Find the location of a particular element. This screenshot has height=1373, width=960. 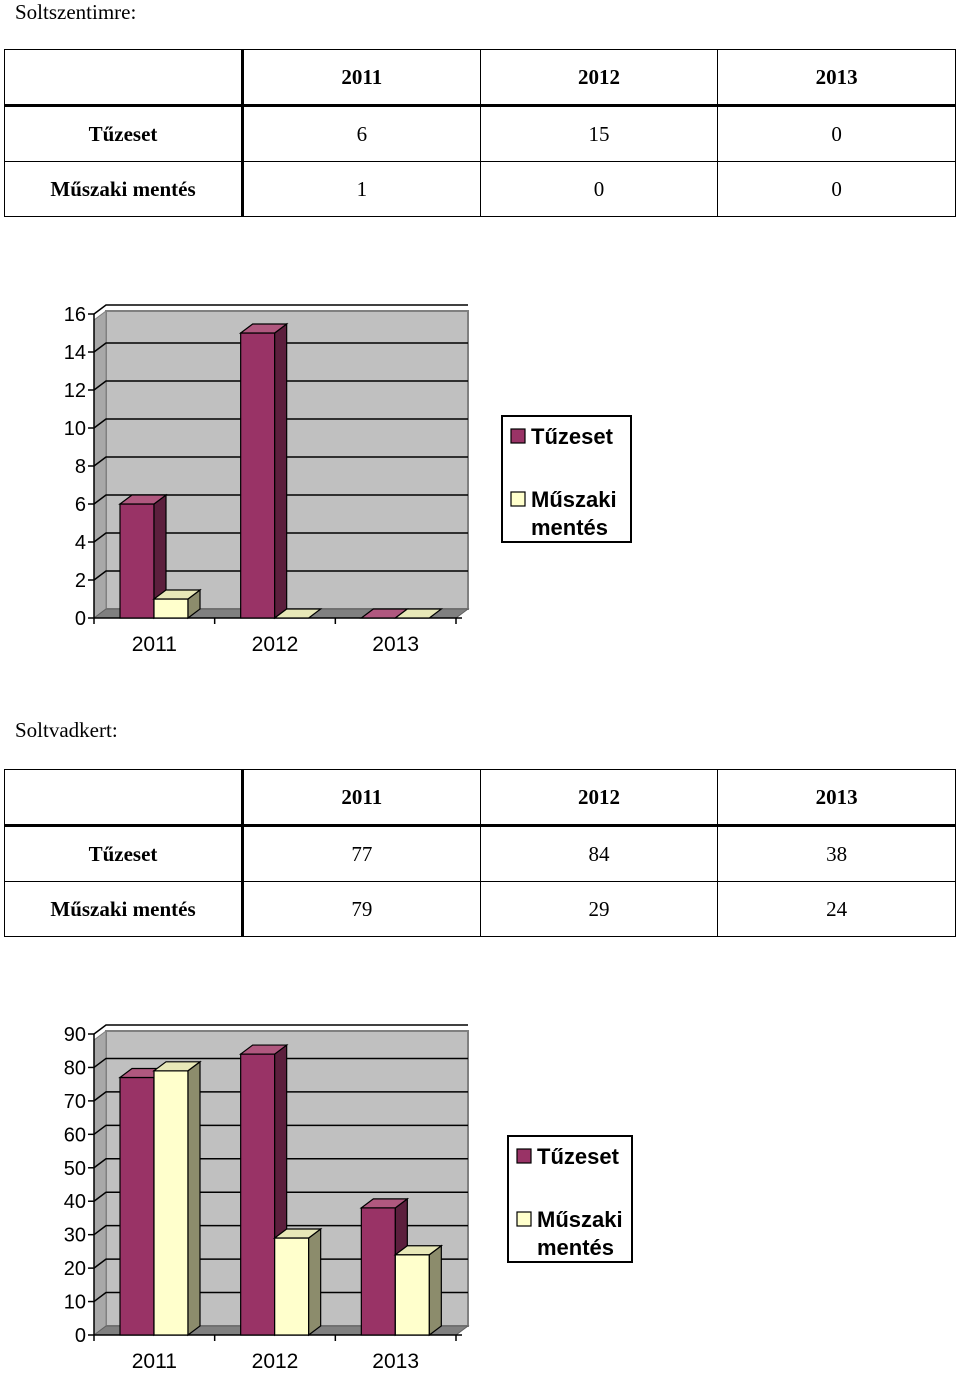

table-row: Tűzeset 6 15 0 is located at coordinates (480, 133).